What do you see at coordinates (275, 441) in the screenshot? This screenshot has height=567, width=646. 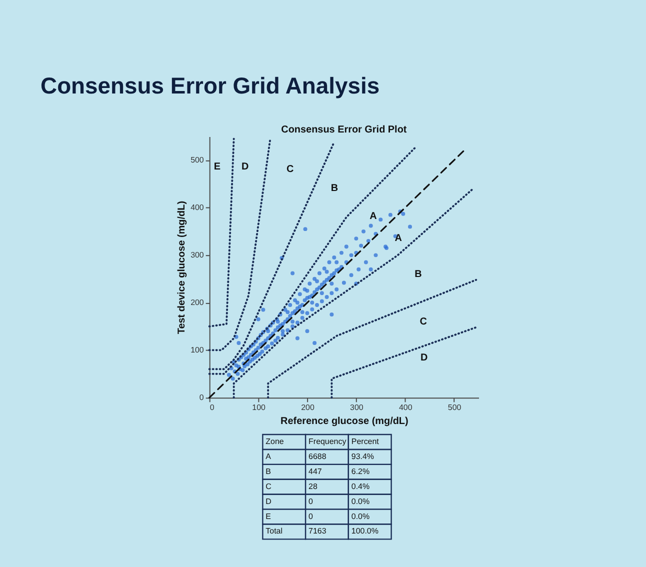 I see `text: Zone` at bounding box center [275, 441].